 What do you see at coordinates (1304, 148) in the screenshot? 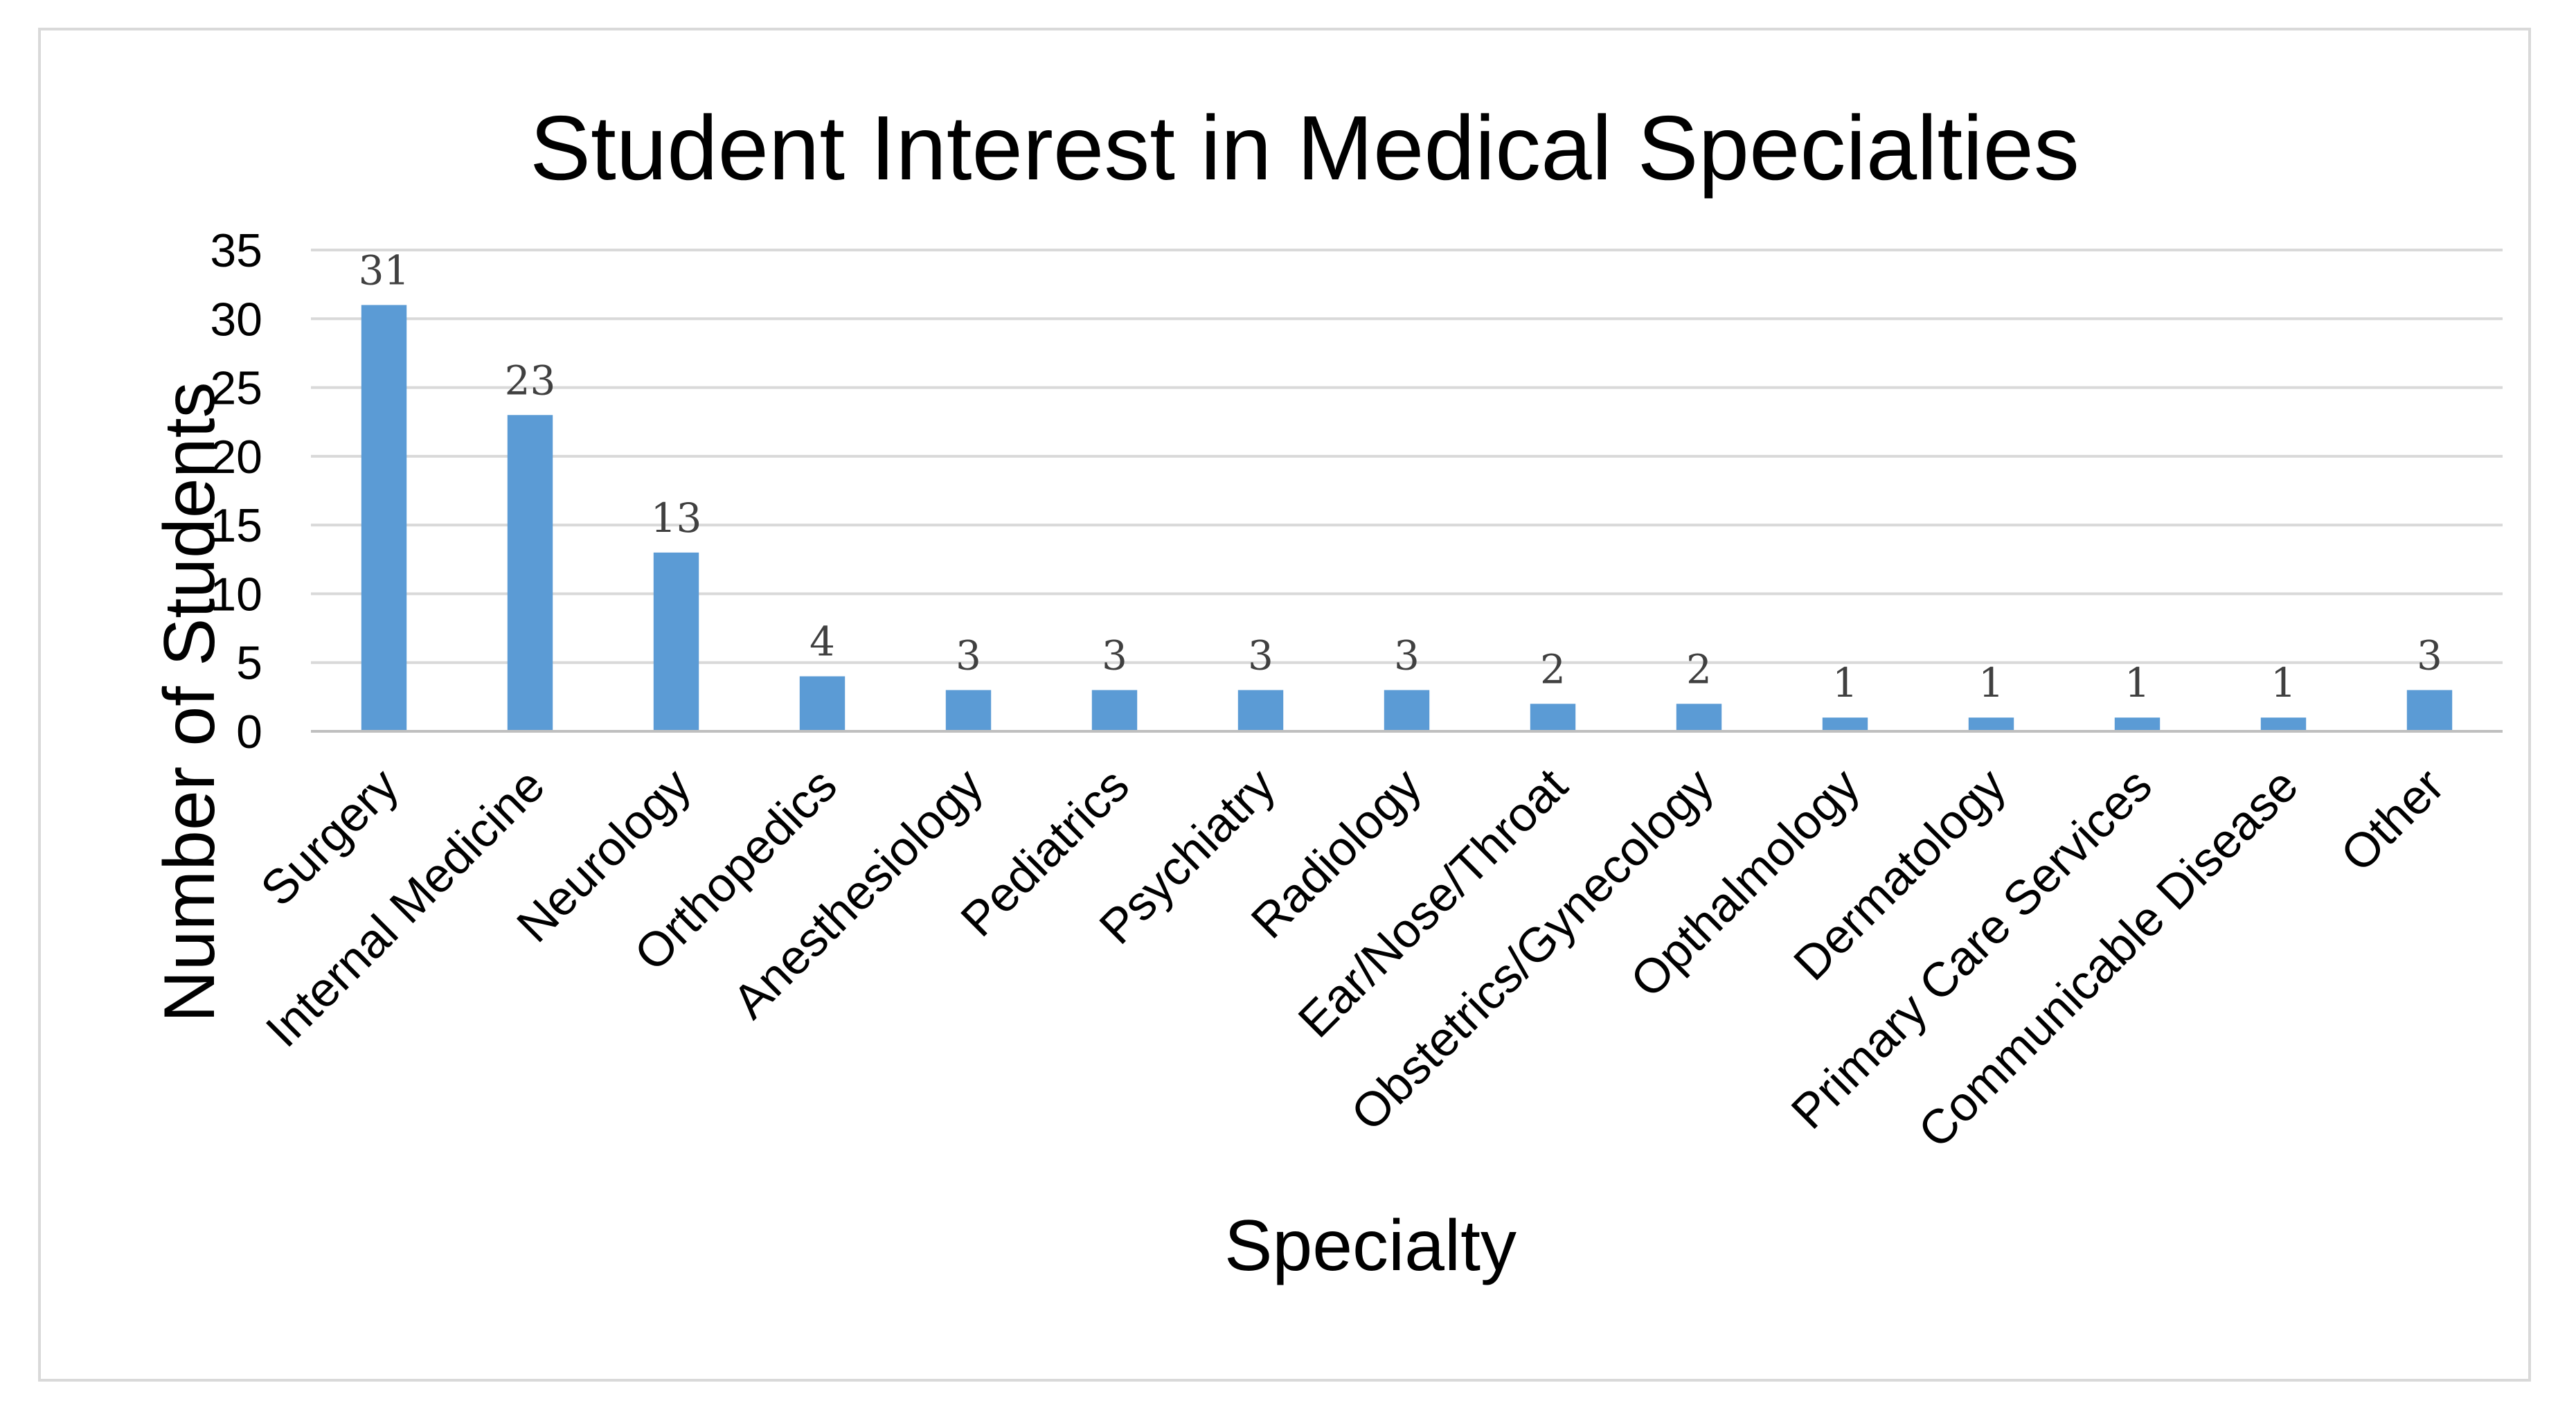
I see `chart-title: Student Interest in Medical Specialties` at bounding box center [1304, 148].